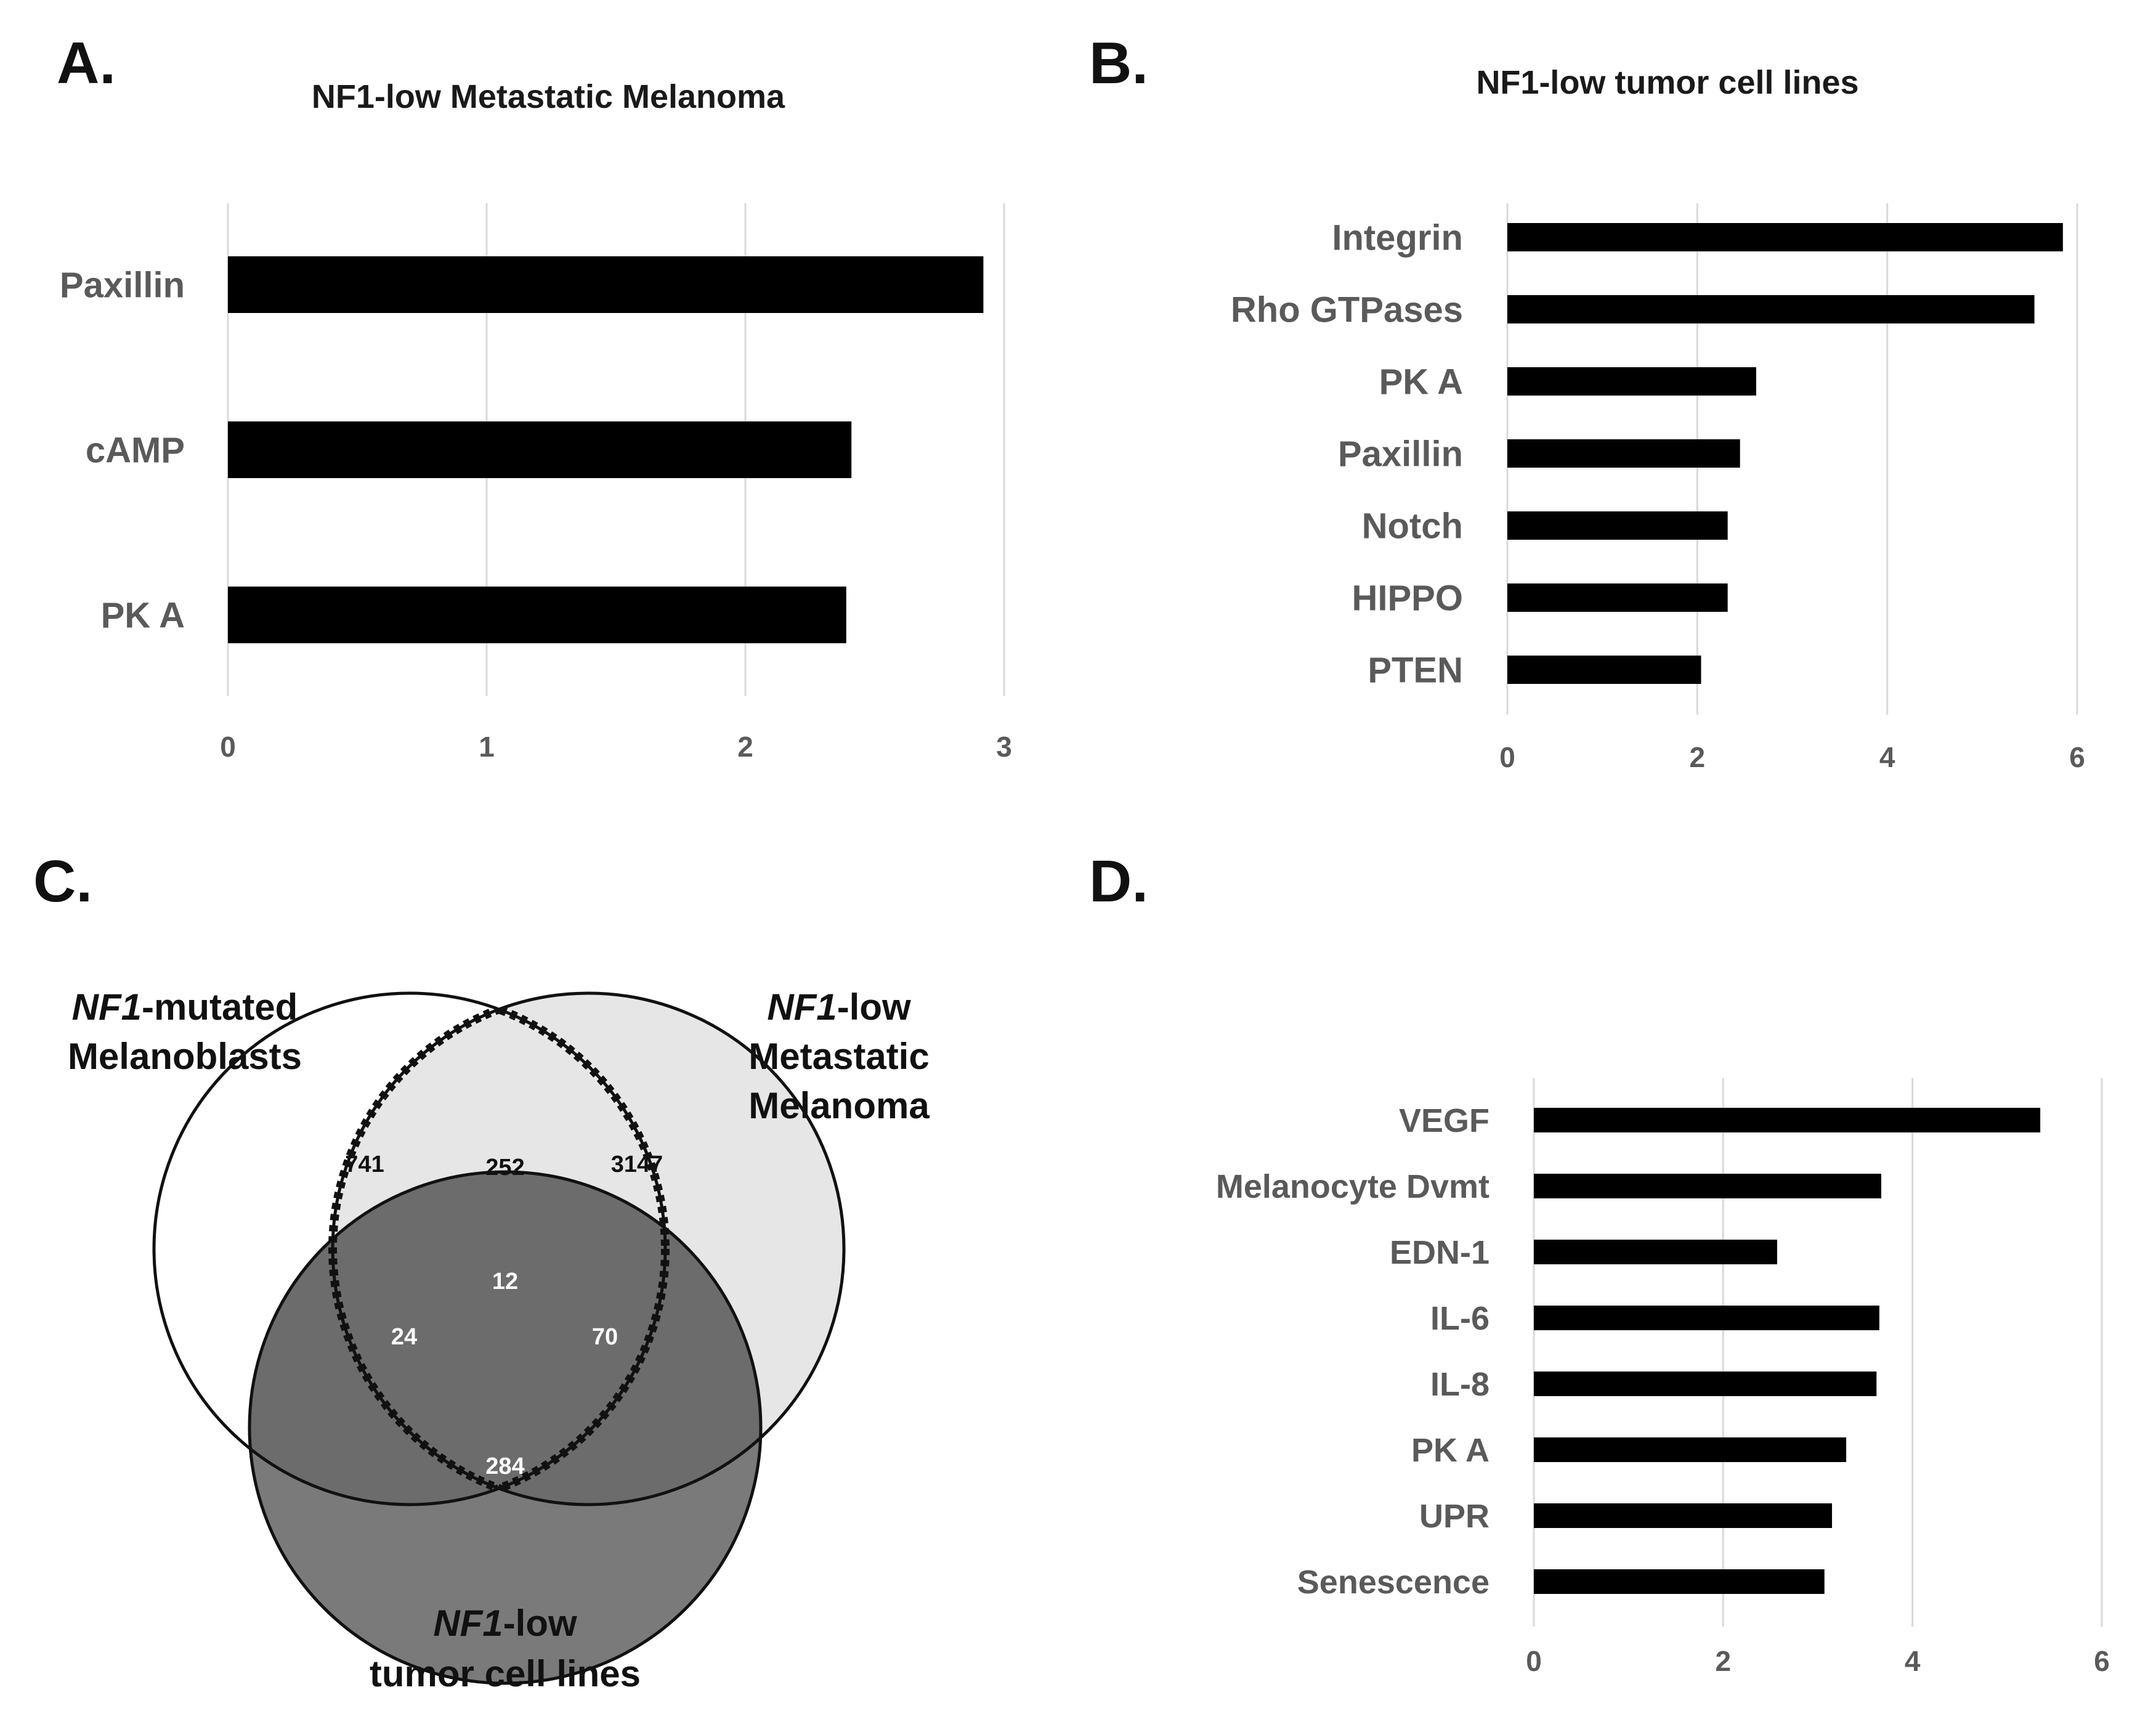 This screenshot has height=1719, width=2156. Describe the element at coordinates (1785, 237) in the screenshot. I see `bar-integrin` at that location.